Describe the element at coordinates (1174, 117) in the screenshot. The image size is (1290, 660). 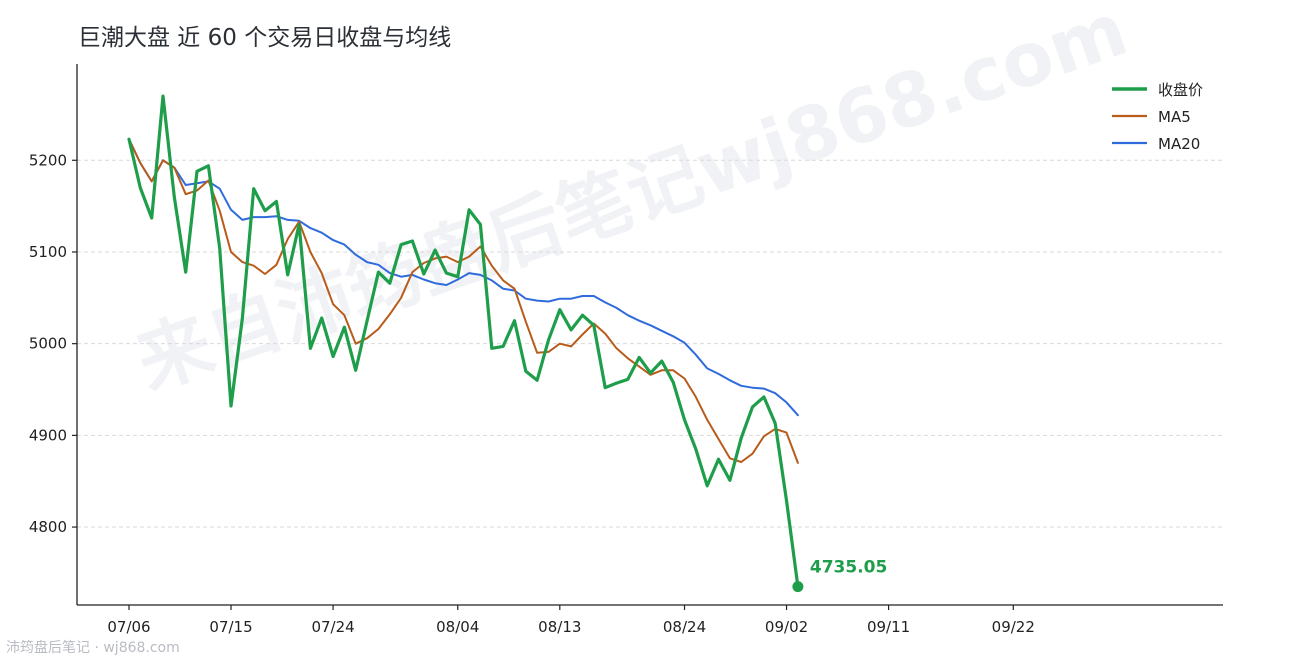
I see `legend-label-MA5: MA5` at that location.